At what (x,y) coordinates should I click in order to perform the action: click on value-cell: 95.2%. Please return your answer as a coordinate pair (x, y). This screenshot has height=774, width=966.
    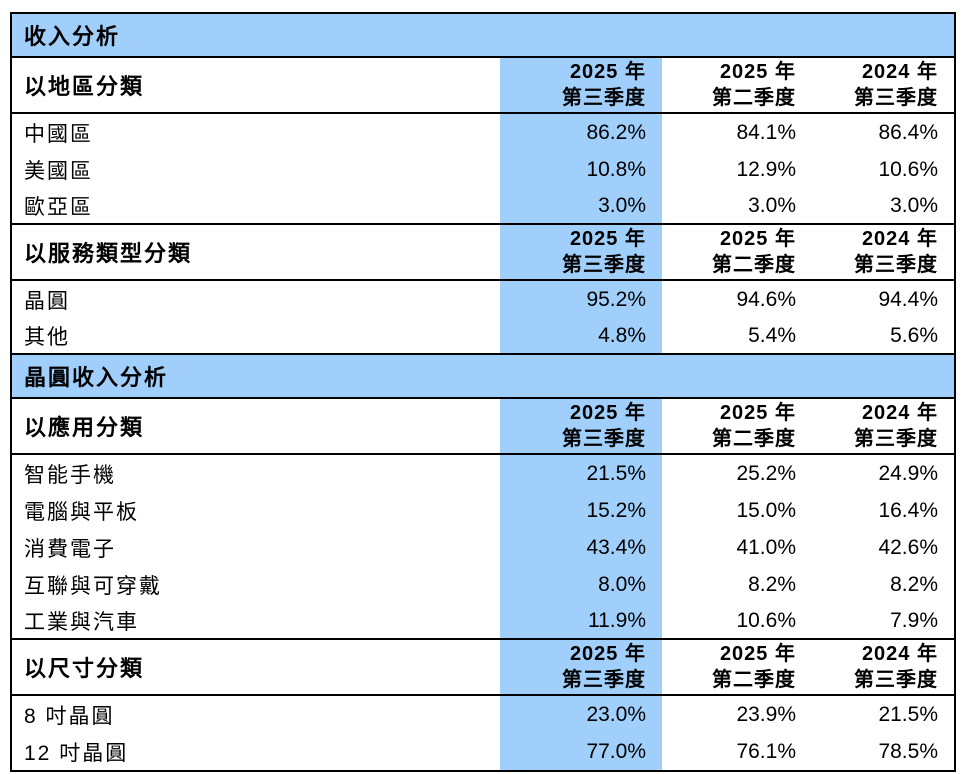
    Looking at the image, I should click on (581, 299).